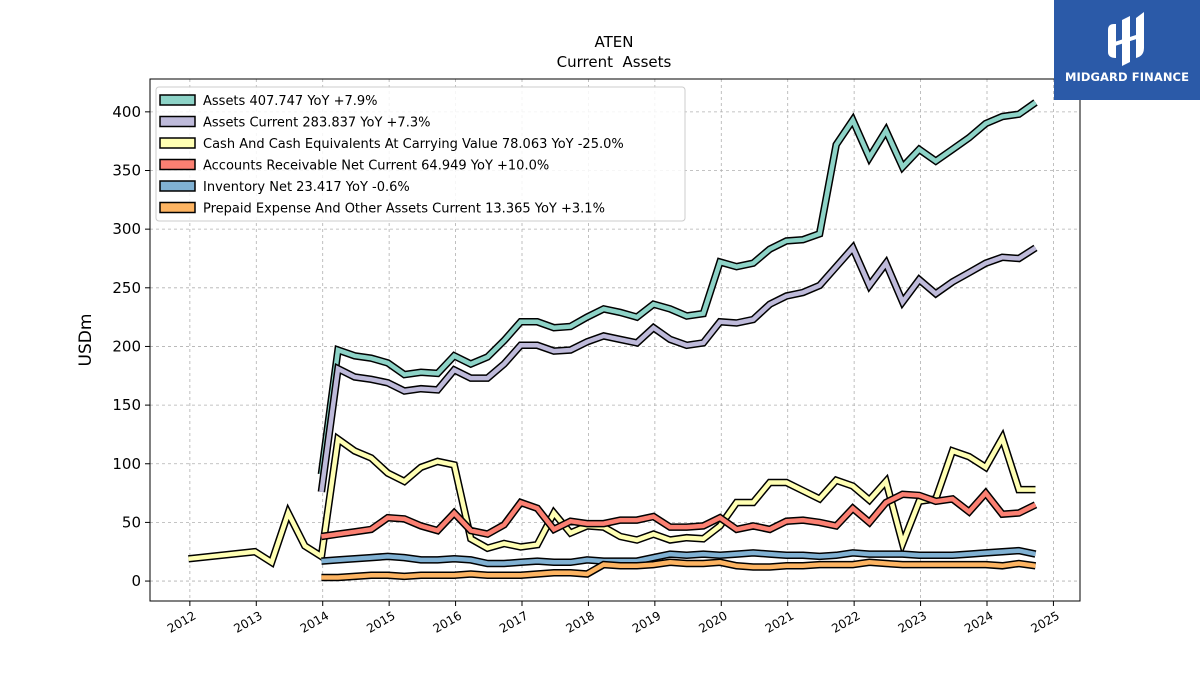 The height and width of the screenshot is (675, 1200). I want to click on x-tick-label: 2013, so click(247, 621).